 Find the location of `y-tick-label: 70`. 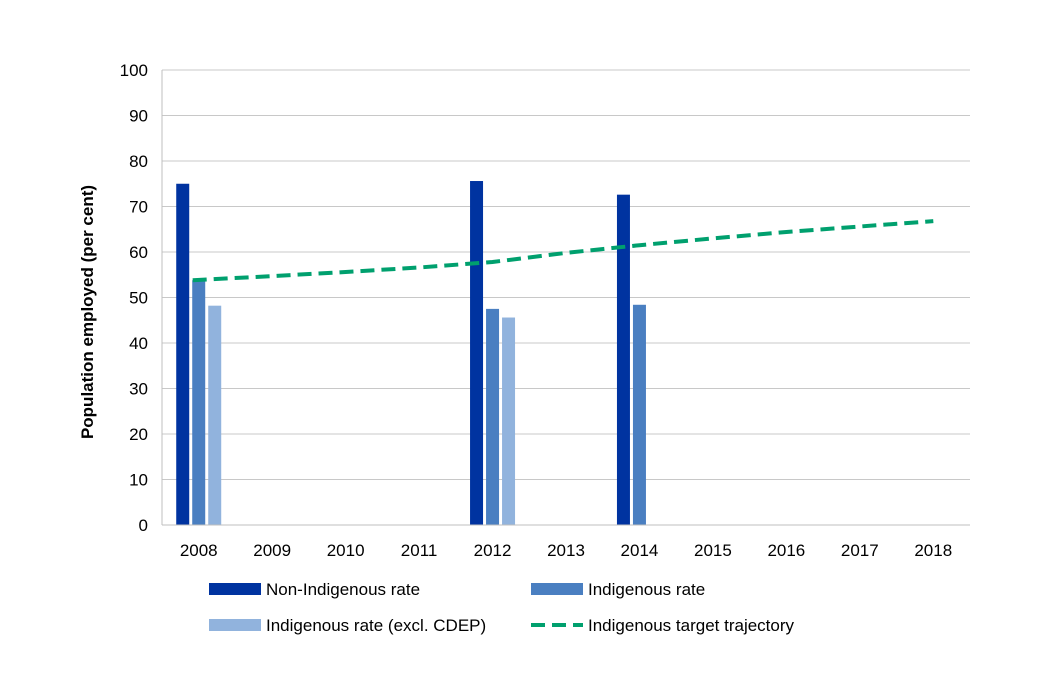

y-tick-label: 70 is located at coordinates (138, 207).